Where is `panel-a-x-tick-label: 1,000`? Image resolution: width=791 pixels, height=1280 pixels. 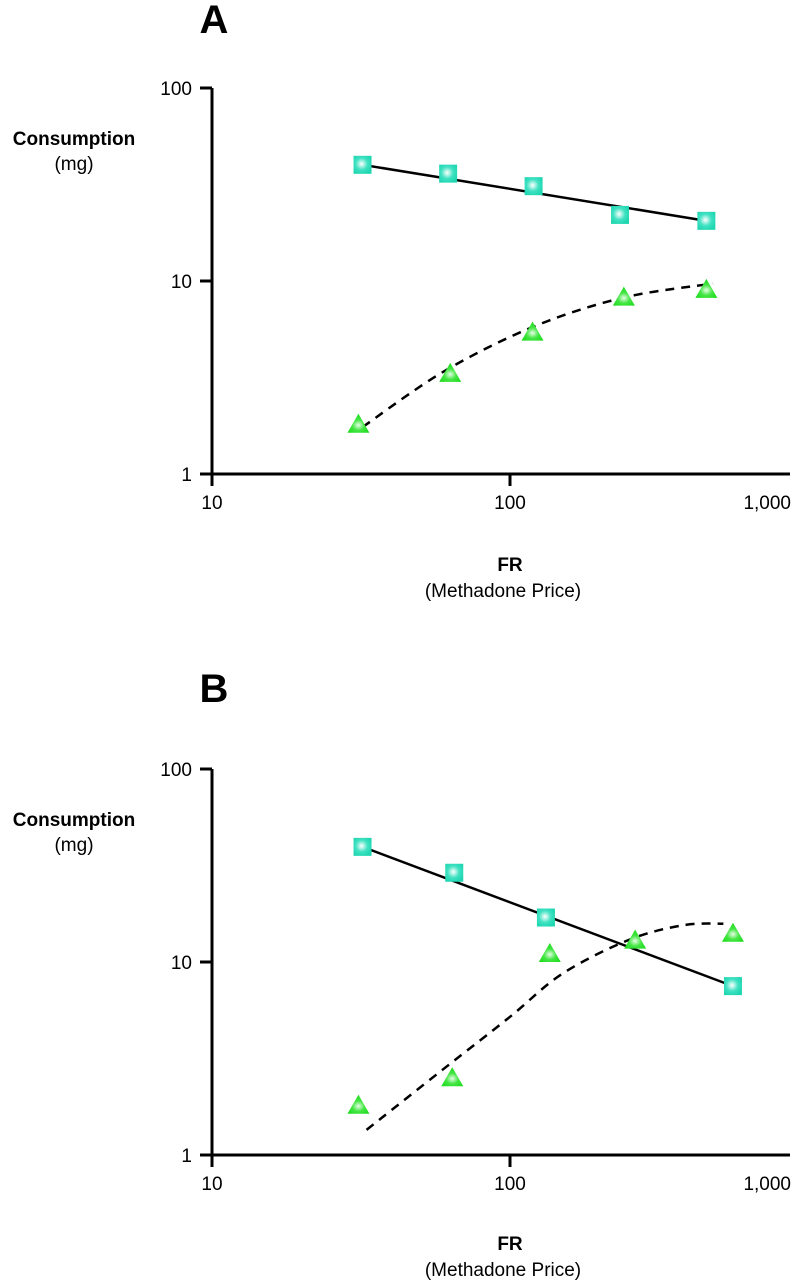
panel-a-x-tick-label: 1,000 is located at coordinates (767, 503).